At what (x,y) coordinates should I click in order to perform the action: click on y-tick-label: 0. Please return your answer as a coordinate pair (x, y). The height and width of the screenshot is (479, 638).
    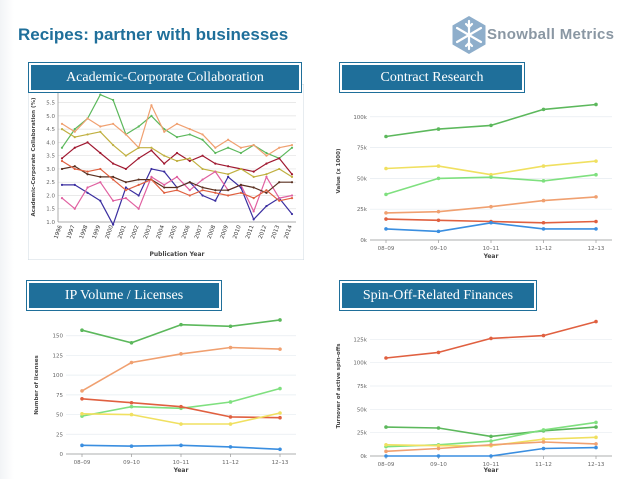
    Looking at the image, I should click on (62, 455).